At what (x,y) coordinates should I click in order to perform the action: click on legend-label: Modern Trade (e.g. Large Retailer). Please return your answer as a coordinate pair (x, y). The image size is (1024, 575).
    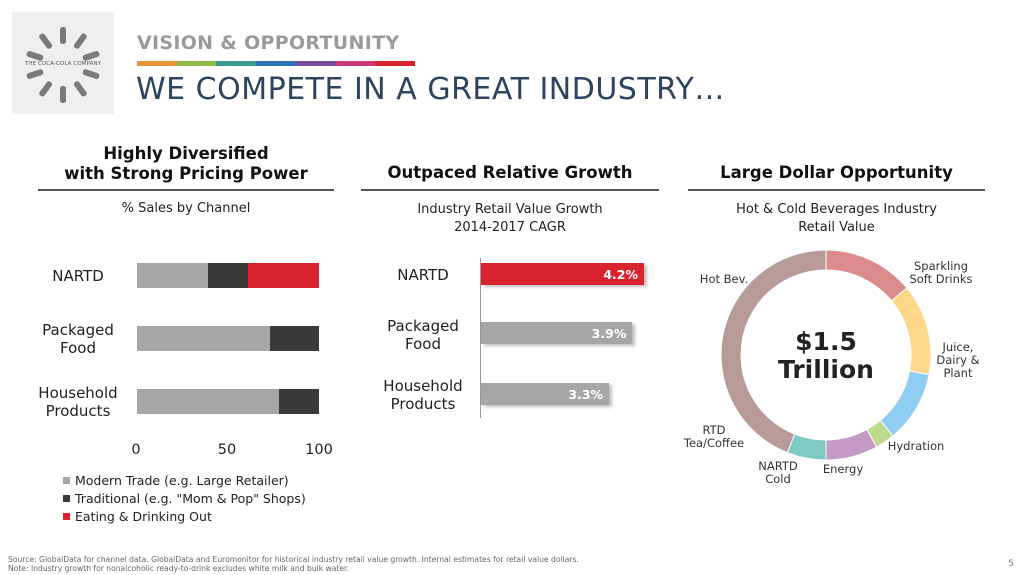
    Looking at the image, I should click on (182, 480).